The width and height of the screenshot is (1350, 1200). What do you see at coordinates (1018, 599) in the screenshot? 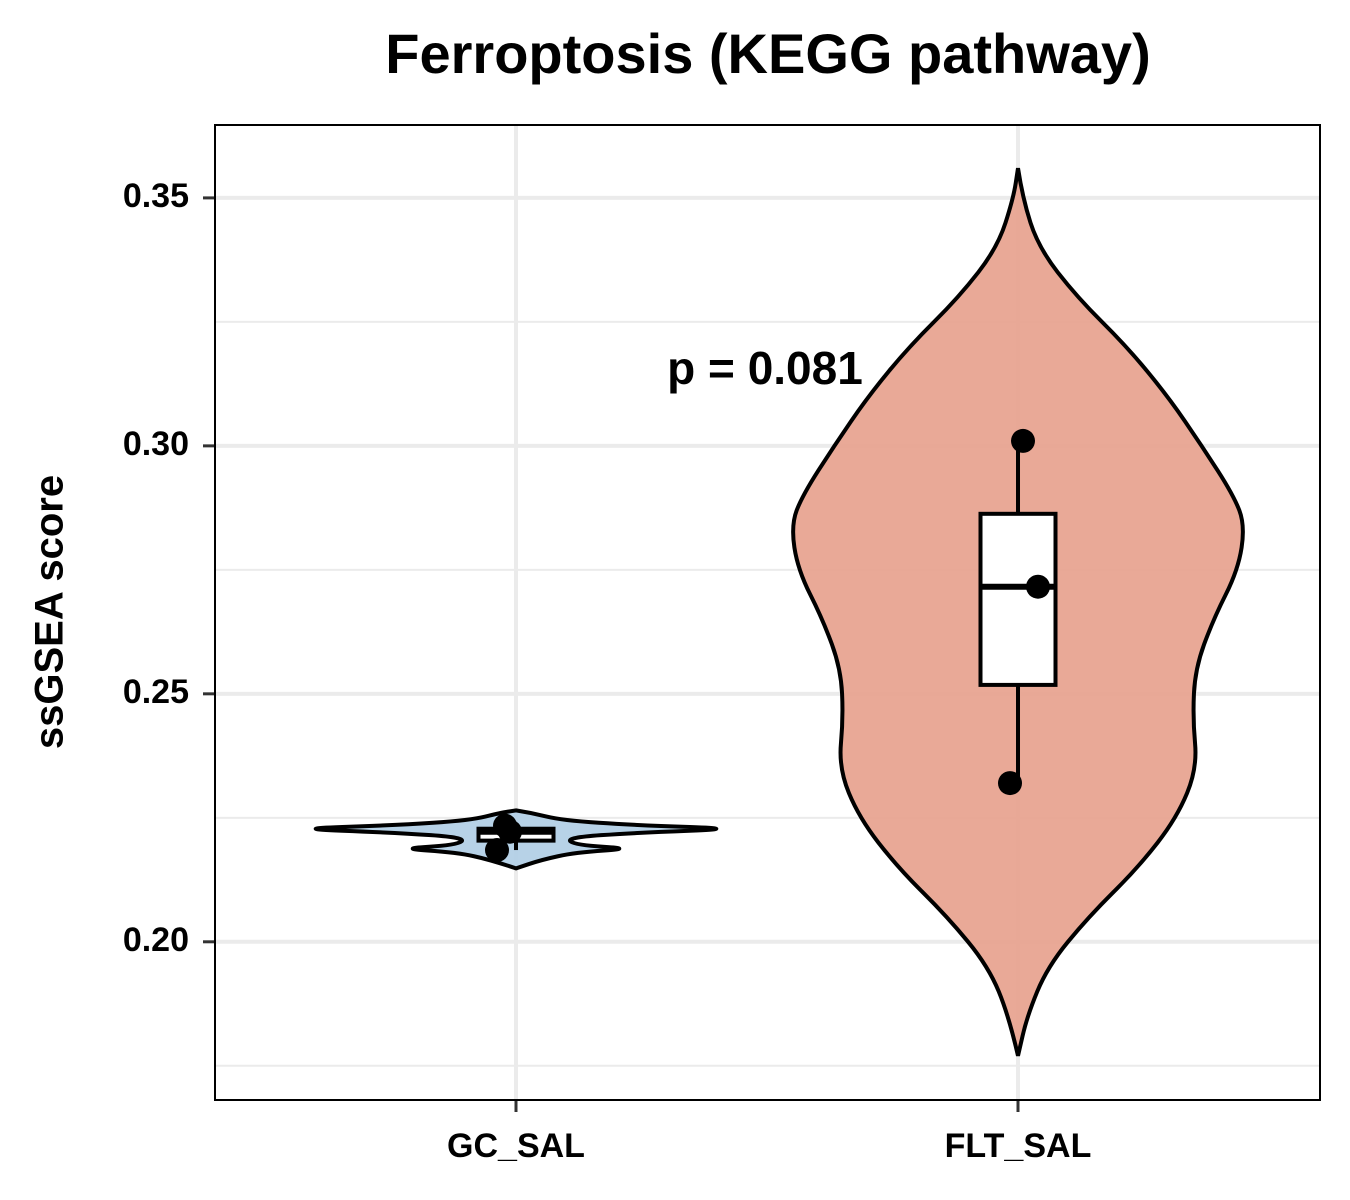
I see `box` at bounding box center [1018, 599].